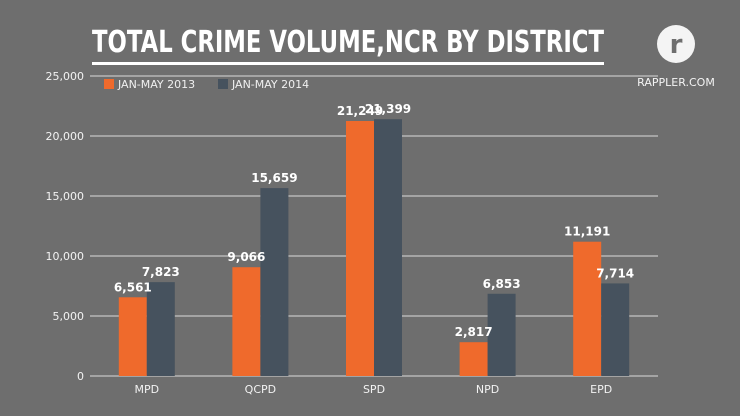 This screenshot has height=416, width=740. What do you see at coordinates (206, 84) in the screenshot?
I see `legend: JAN-MAY 2013 JAN-MAY 2014` at bounding box center [206, 84].